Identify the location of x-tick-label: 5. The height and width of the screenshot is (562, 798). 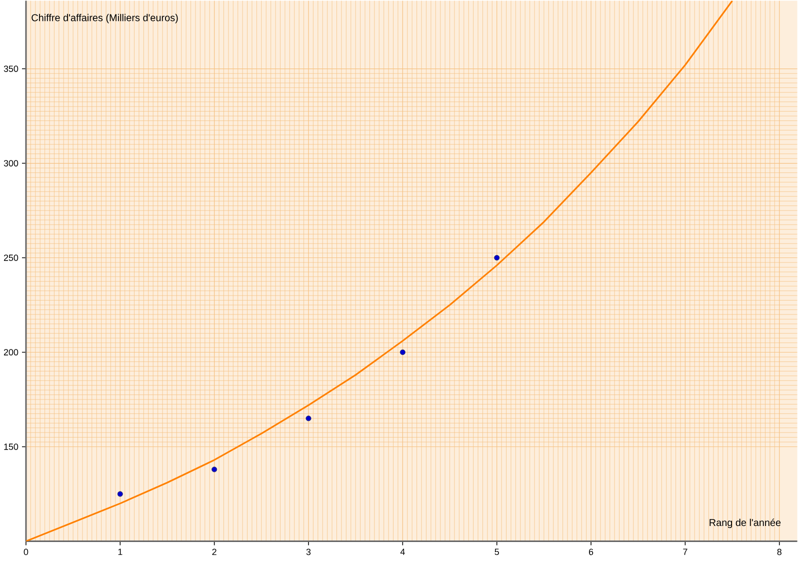
(496, 551).